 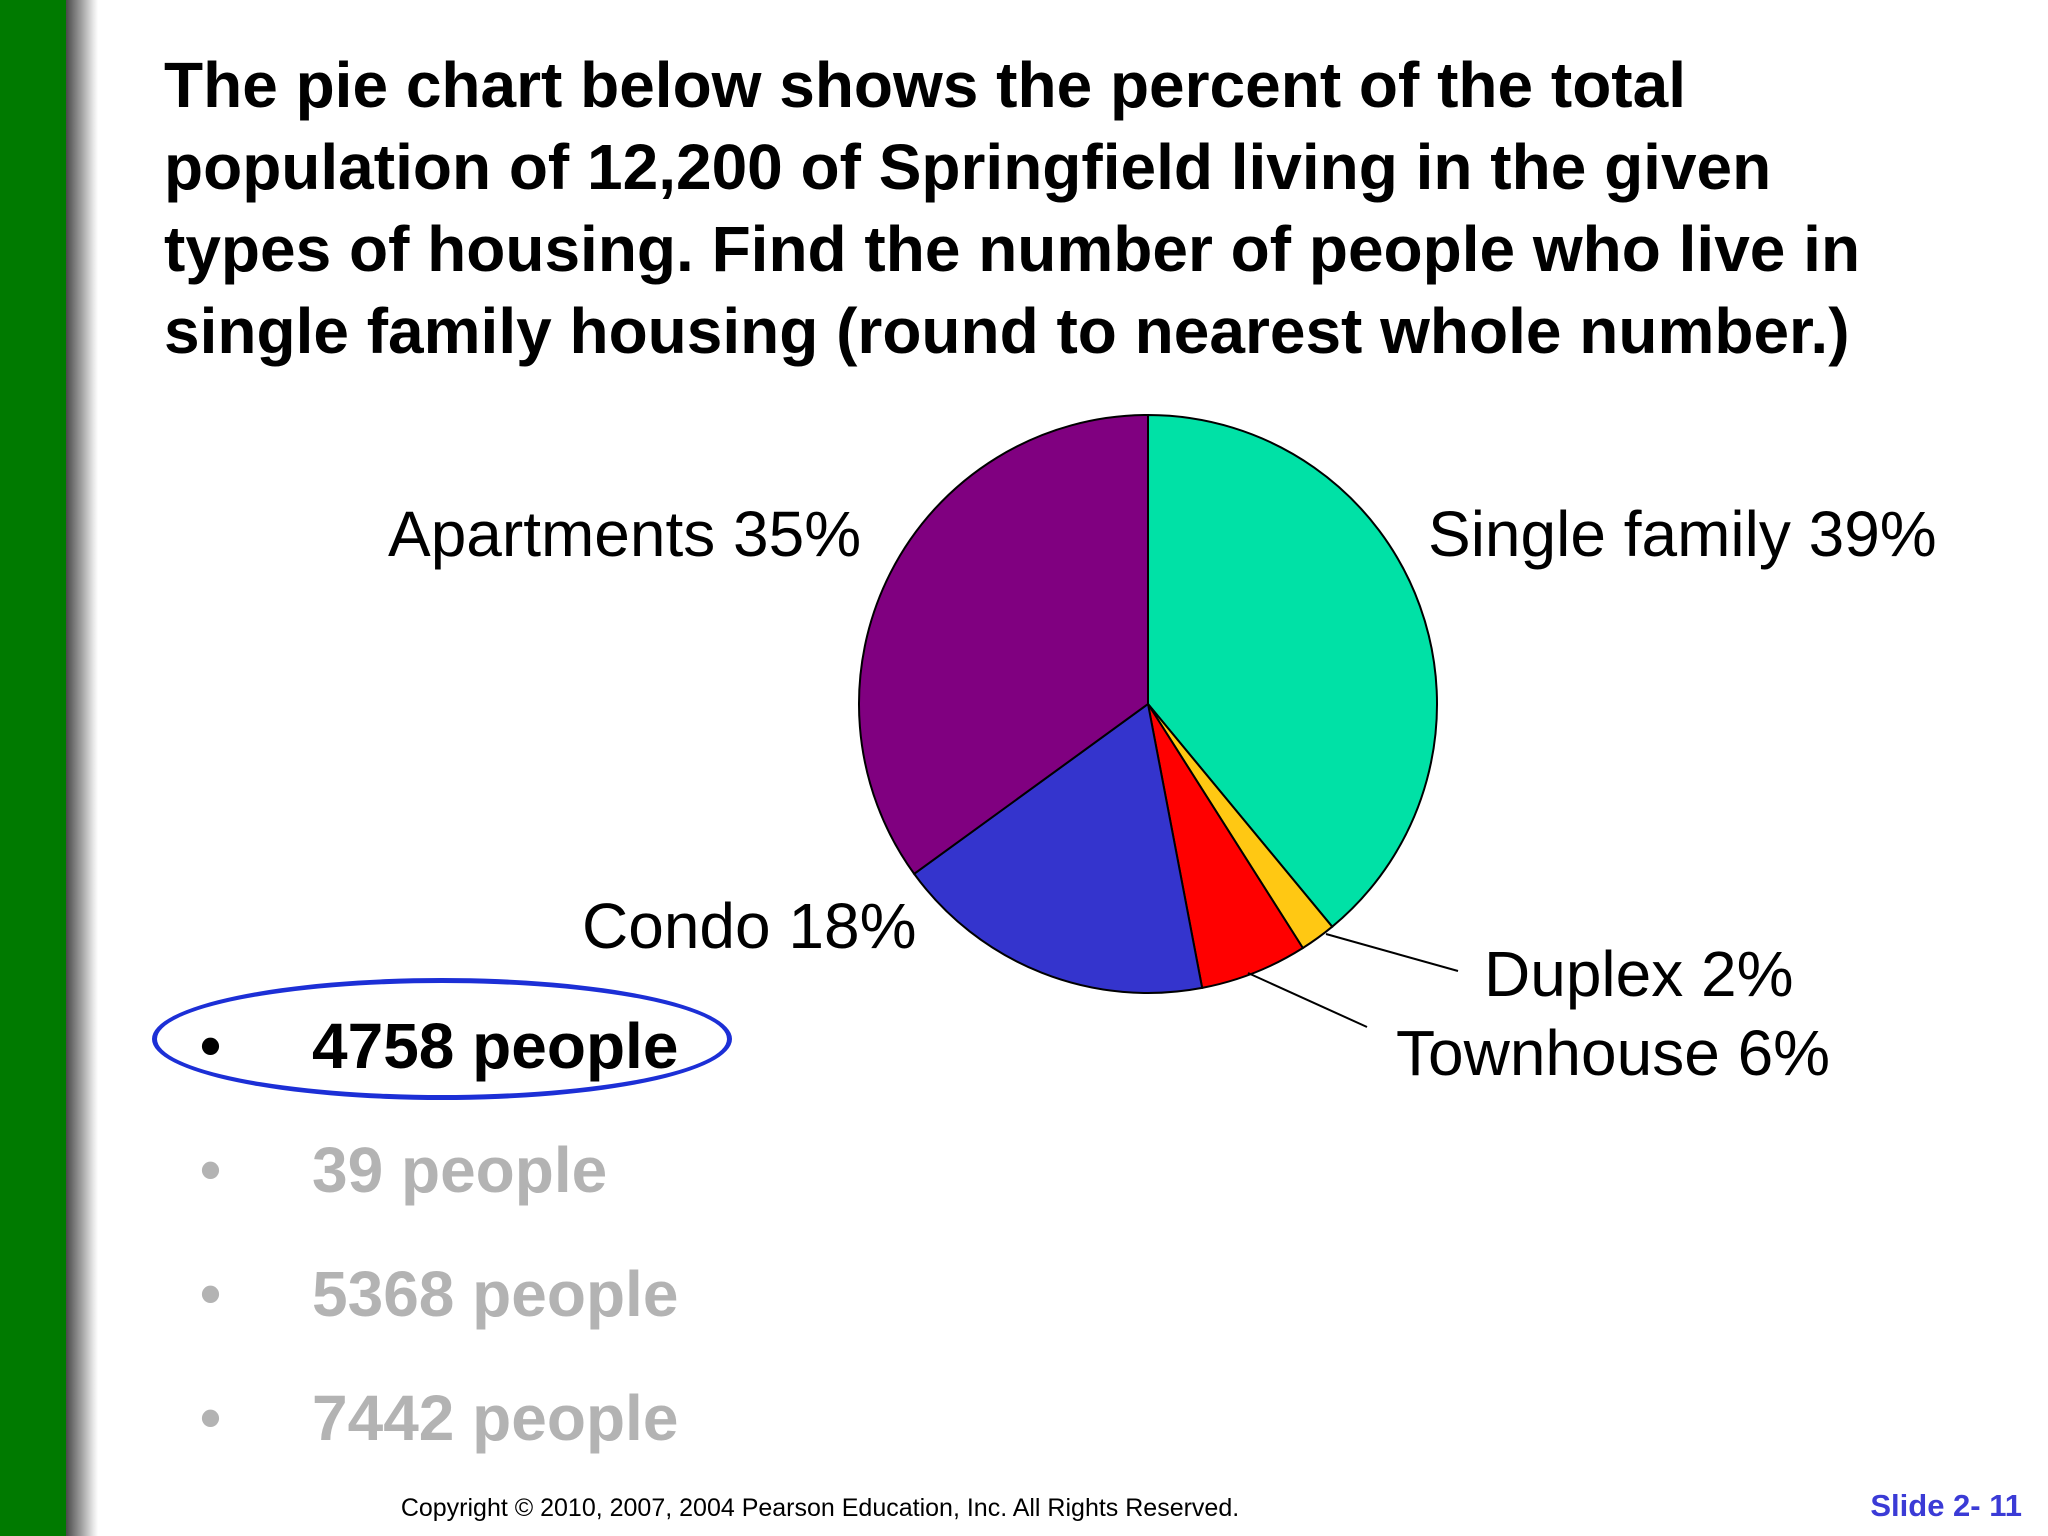 I want to click on answer-label: 7442 people, so click(x=495, y=1418).